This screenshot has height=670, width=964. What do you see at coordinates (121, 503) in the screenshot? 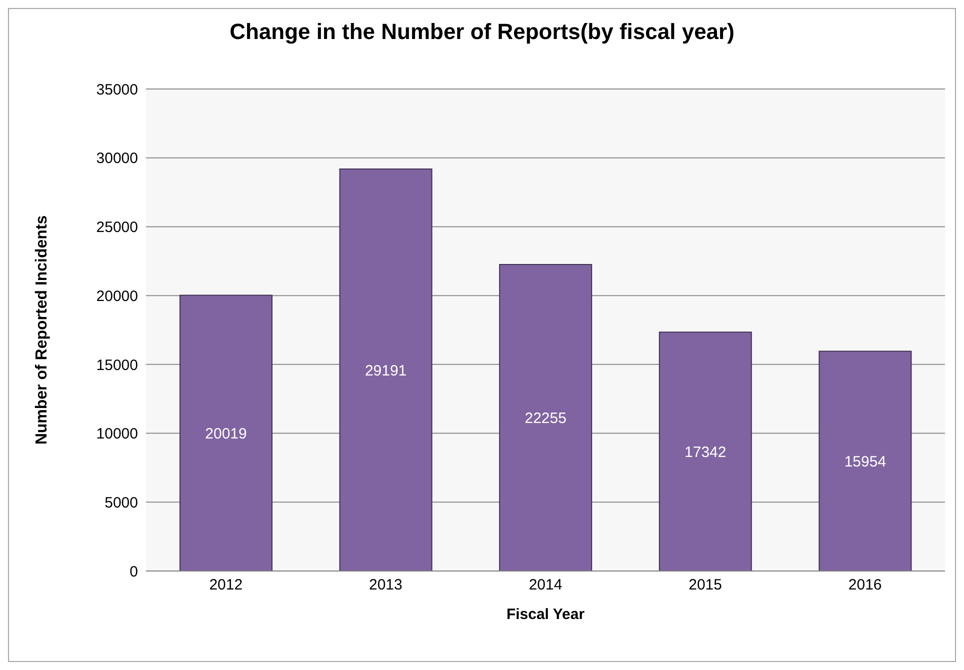
I see `y-tick-label: 5000` at bounding box center [121, 503].